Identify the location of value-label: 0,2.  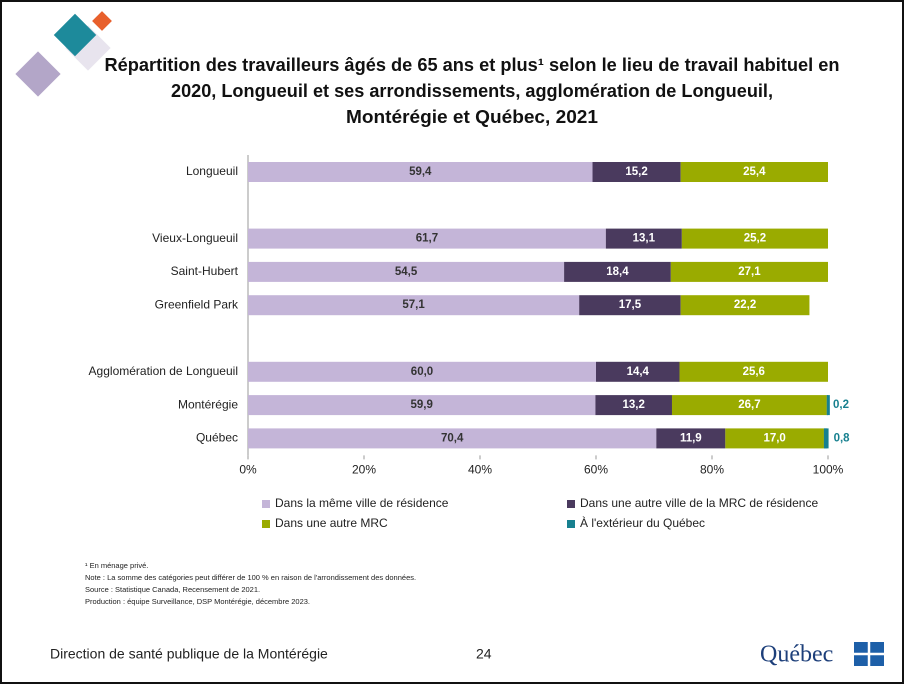
(841, 405).